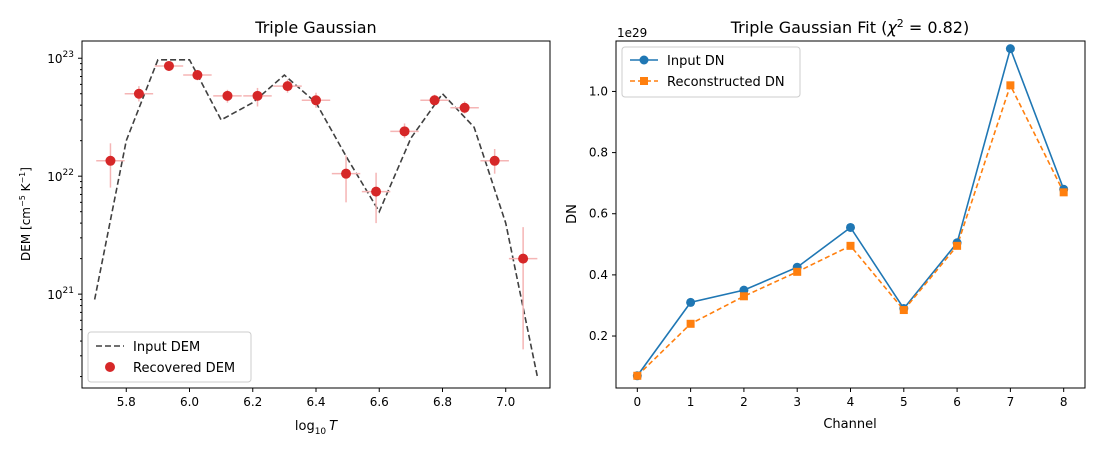 The image size is (1100, 450). I want to click on legend-recovered-dem-label: Recovered DEM, so click(184, 368).